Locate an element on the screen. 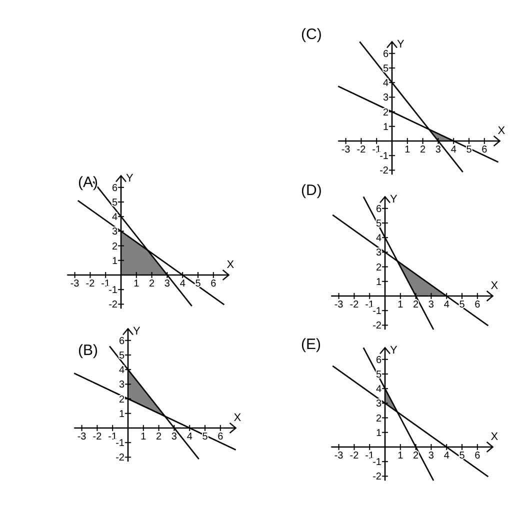  chart-title: (C) is located at coordinates (311, 34).